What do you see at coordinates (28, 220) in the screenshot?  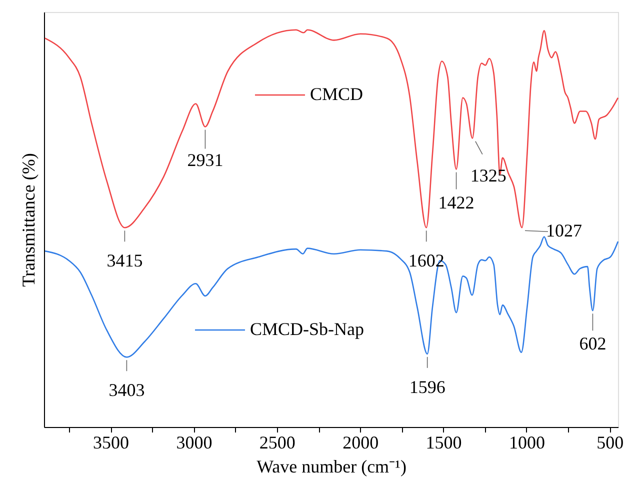 I see `y-axis-title: Transmittance (%)` at bounding box center [28, 220].